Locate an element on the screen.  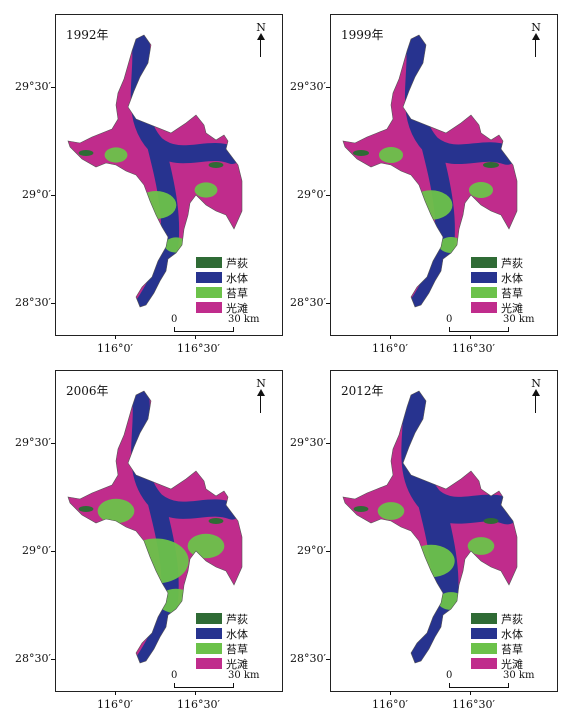
year-label: 1992年 is located at coordinates (87, 35).